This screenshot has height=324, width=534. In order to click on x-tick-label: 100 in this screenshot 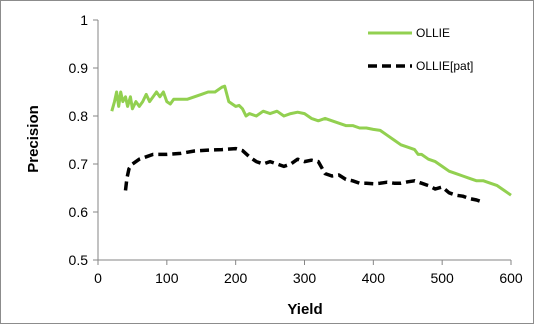, I will do `click(167, 278)`.